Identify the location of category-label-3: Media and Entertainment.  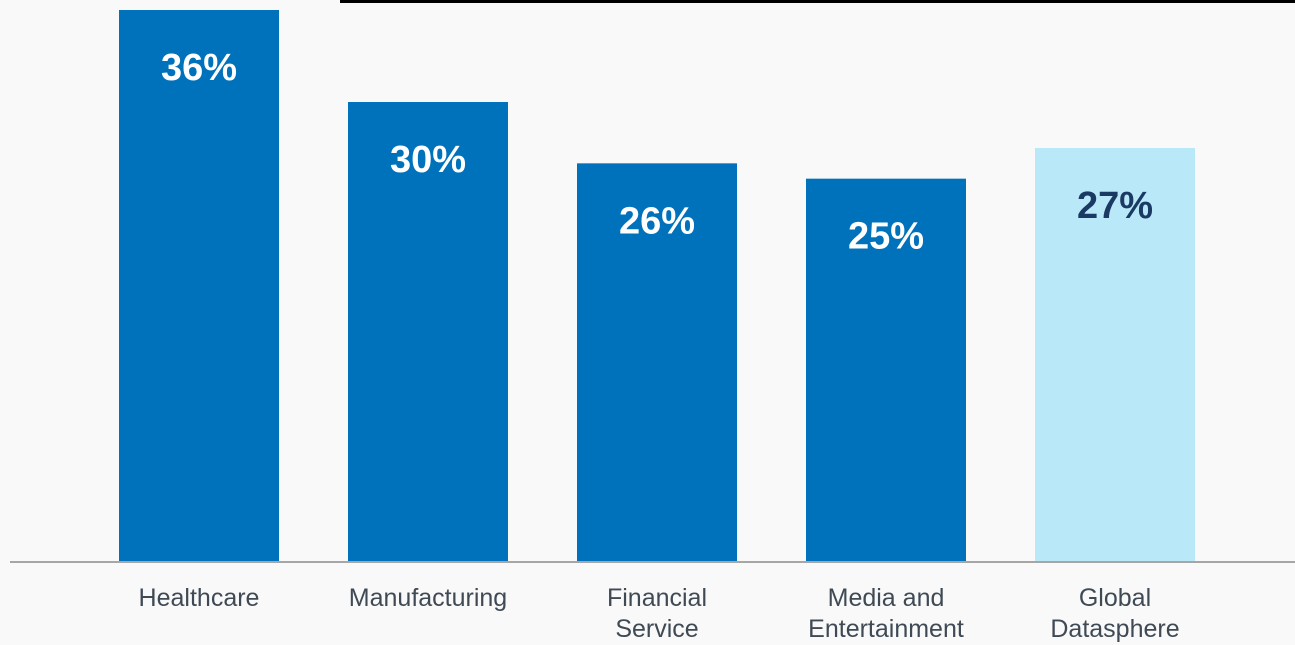
(886, 613).